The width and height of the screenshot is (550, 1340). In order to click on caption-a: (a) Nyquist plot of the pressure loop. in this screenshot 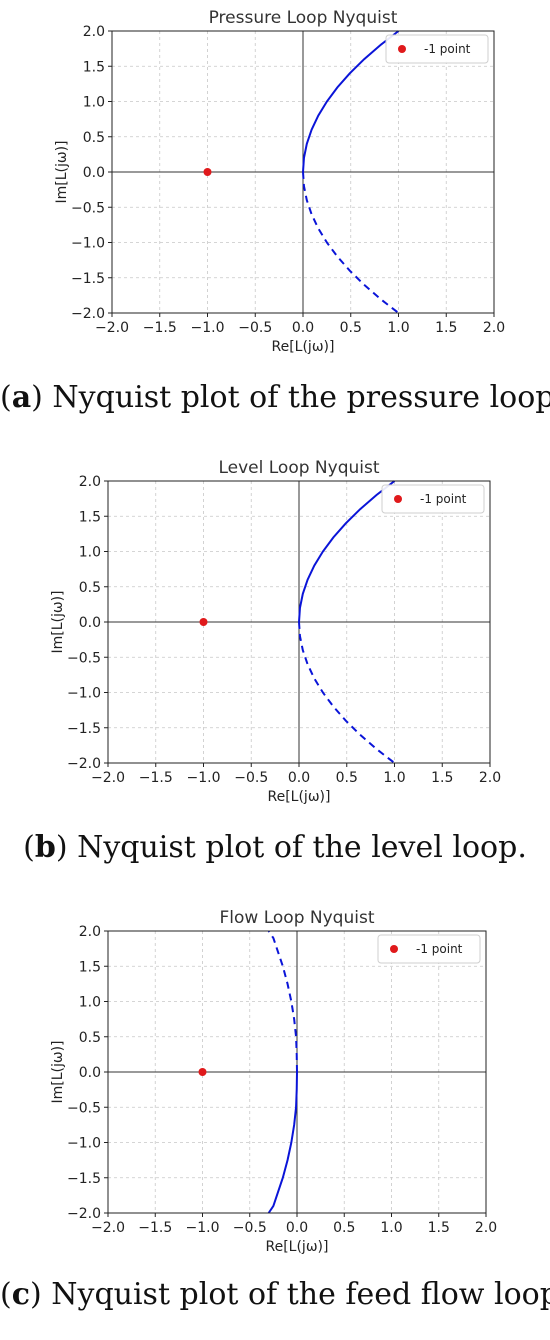, I will do `click(275, 397)`.